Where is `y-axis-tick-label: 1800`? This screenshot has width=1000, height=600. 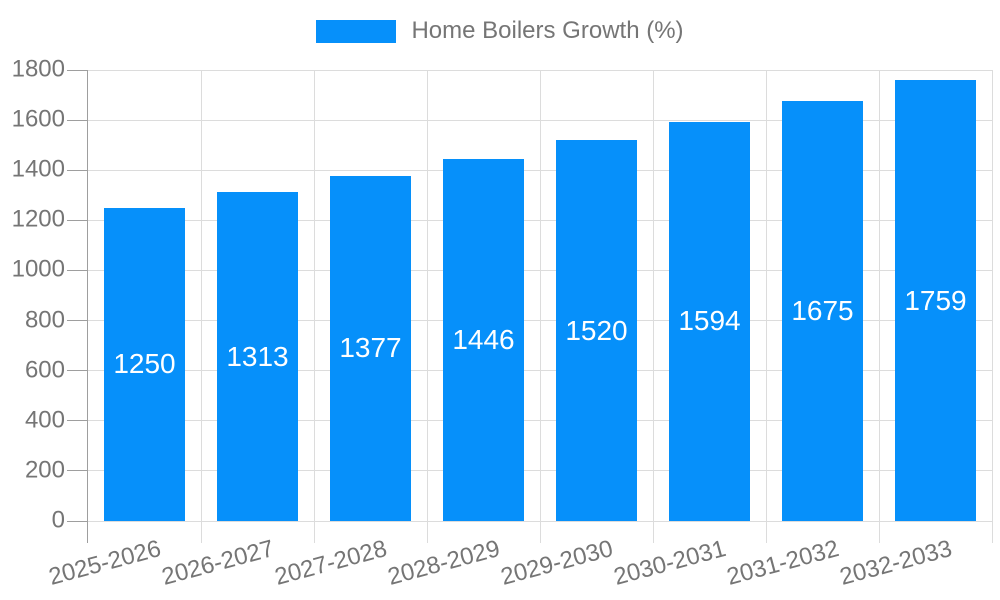
y-axis-tick-label: 1800 is located at coordinates (38, 69).